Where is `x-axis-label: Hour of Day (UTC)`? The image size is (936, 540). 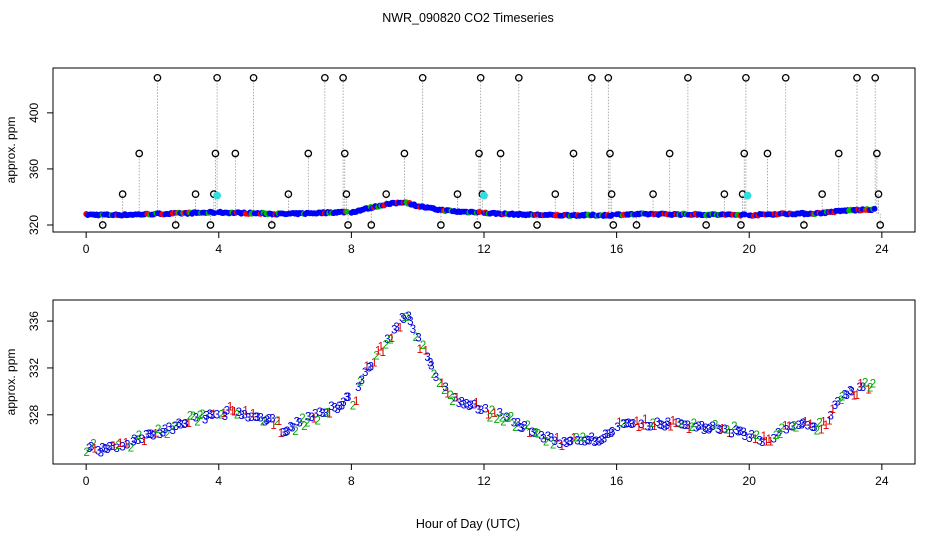 x-axis-label: Hour of Day (UTC) is located at coordinates (468, 524).